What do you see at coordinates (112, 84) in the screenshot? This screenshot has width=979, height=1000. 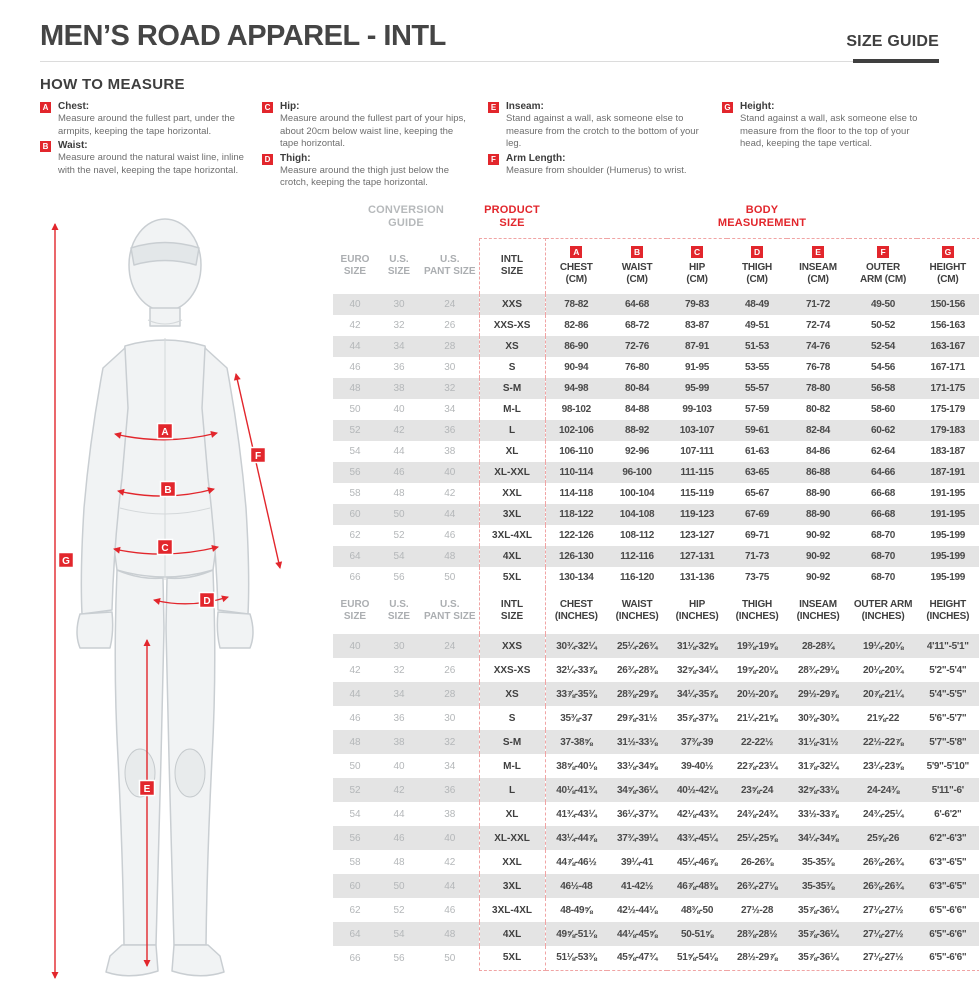 I see `how-to-measure-heading: HOW TO MEASURE` at bounding box center [112, 84].